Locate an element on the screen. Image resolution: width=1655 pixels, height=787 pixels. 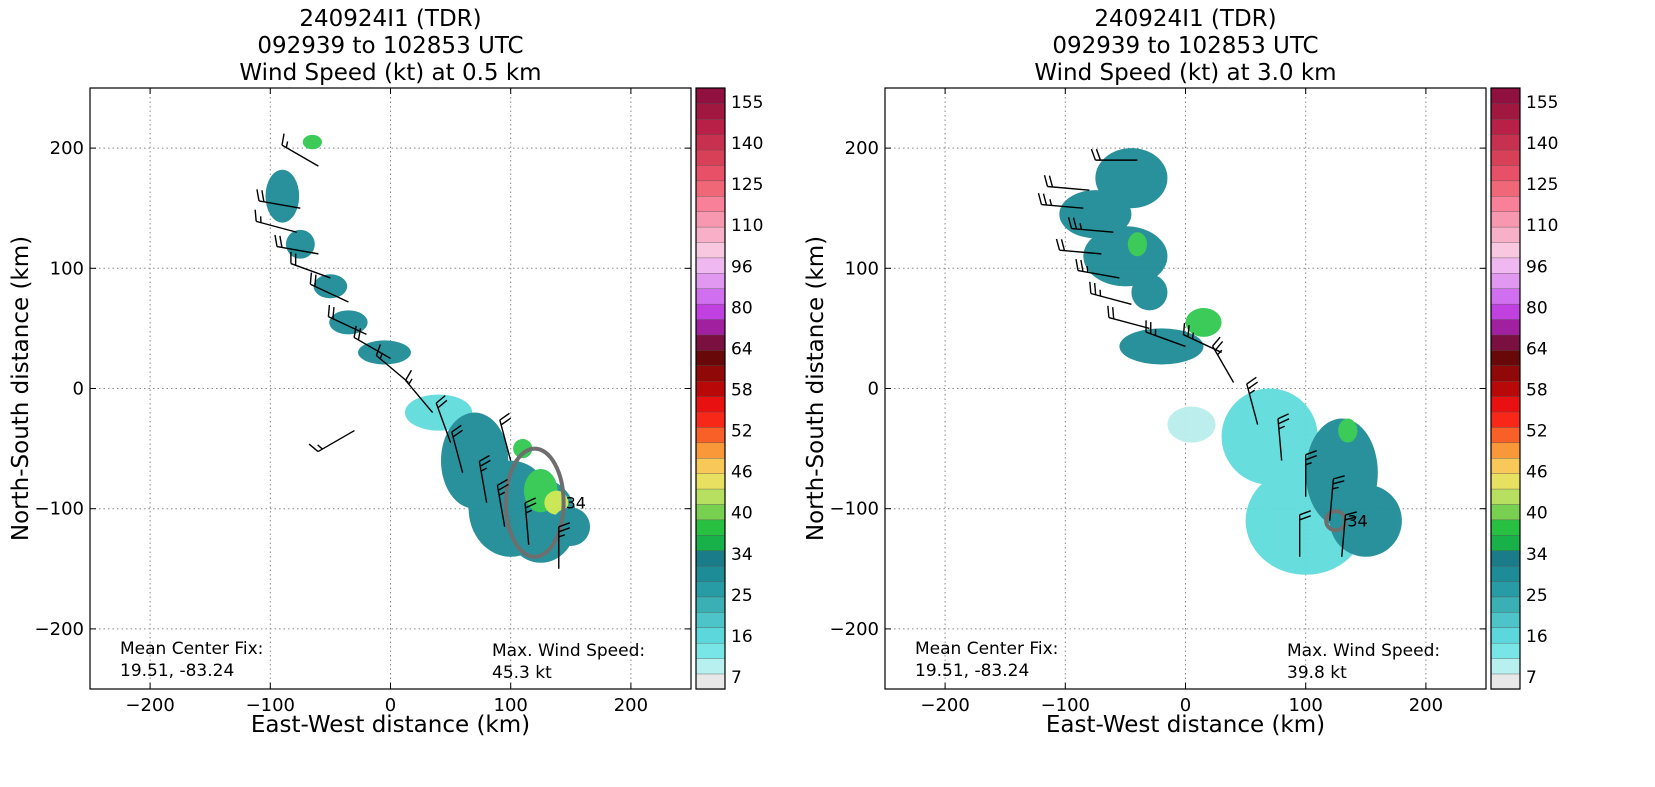
colorbar-tick-label: 40 is located at coordinates (1537, 514).